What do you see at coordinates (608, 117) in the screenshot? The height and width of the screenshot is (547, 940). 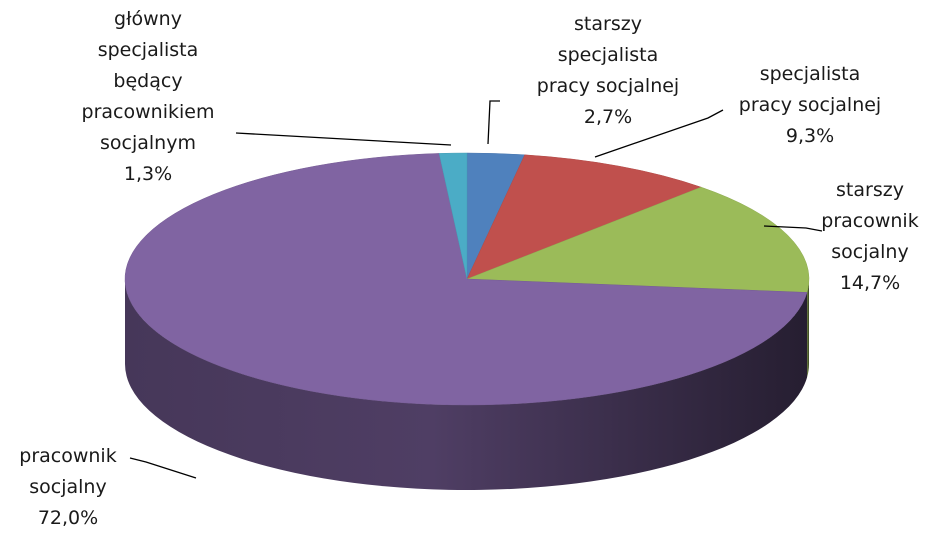 I see `data-label-value: 2,7%` at bounding box center [608, 117].